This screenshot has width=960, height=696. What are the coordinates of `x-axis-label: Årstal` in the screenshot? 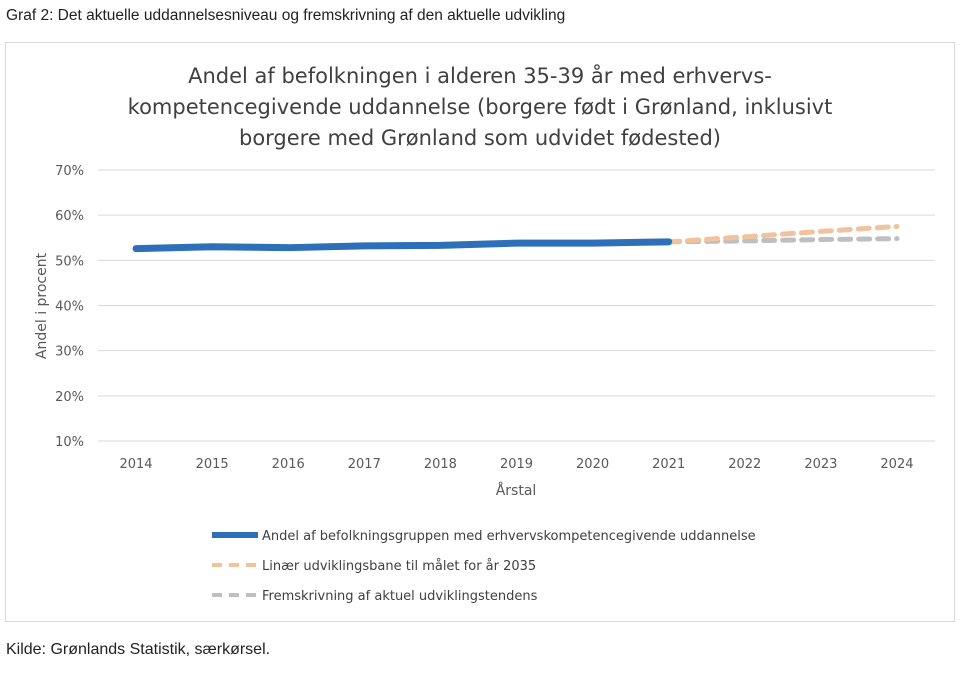 It's located at (516, 490).